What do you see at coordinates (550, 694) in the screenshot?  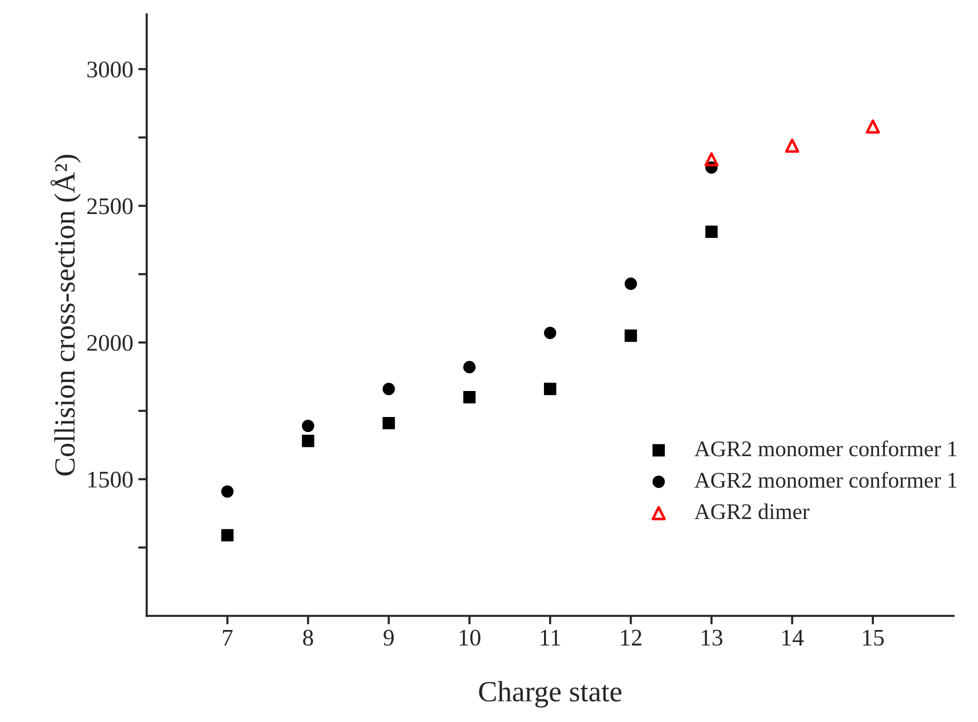 I see `x-axis-title: Charge state` at bounding box center [550, 694].